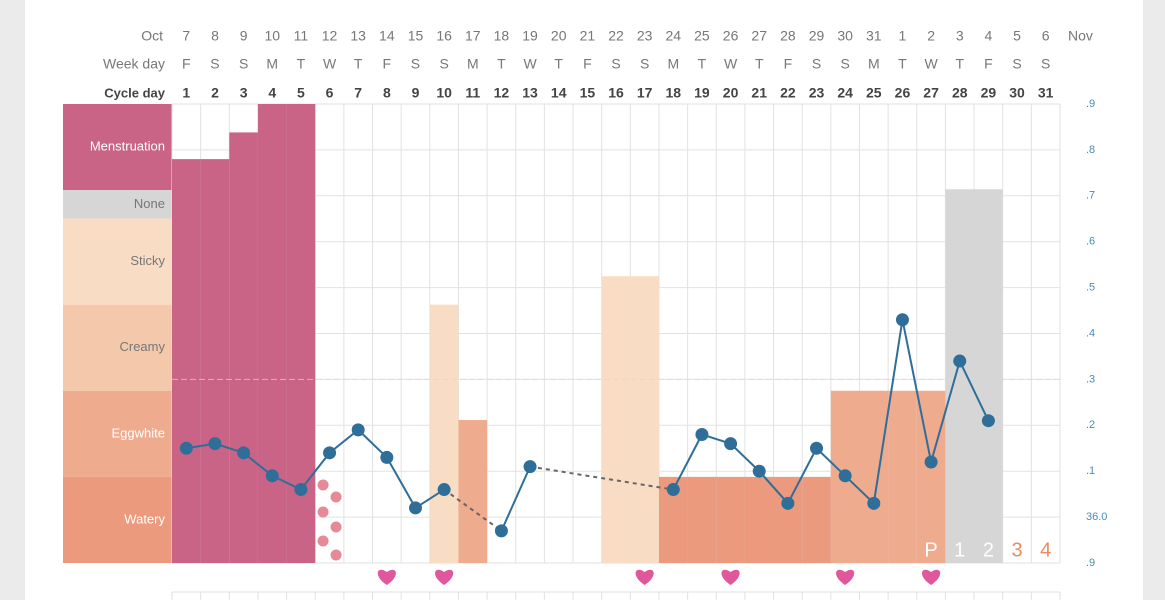 The image size is (1165, 600). Describe the element at coordinates (444, 93) in the screenshot. I see `cycle-day-label: 10` at that location.